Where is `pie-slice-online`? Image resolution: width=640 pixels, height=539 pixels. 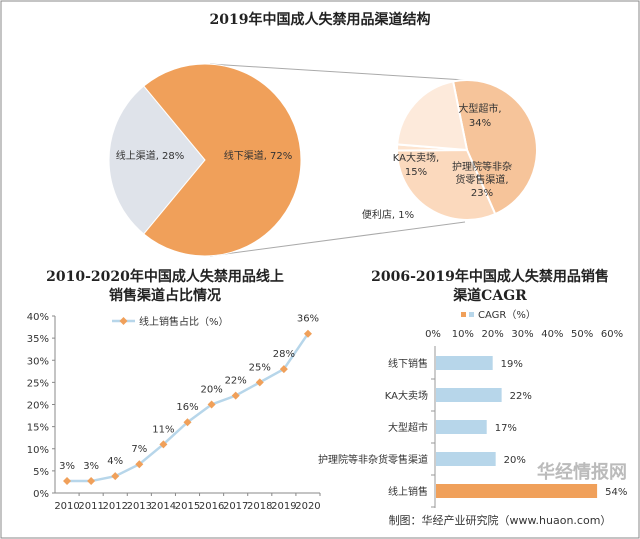
pie-slice-online is located at coordinates (157, 160).